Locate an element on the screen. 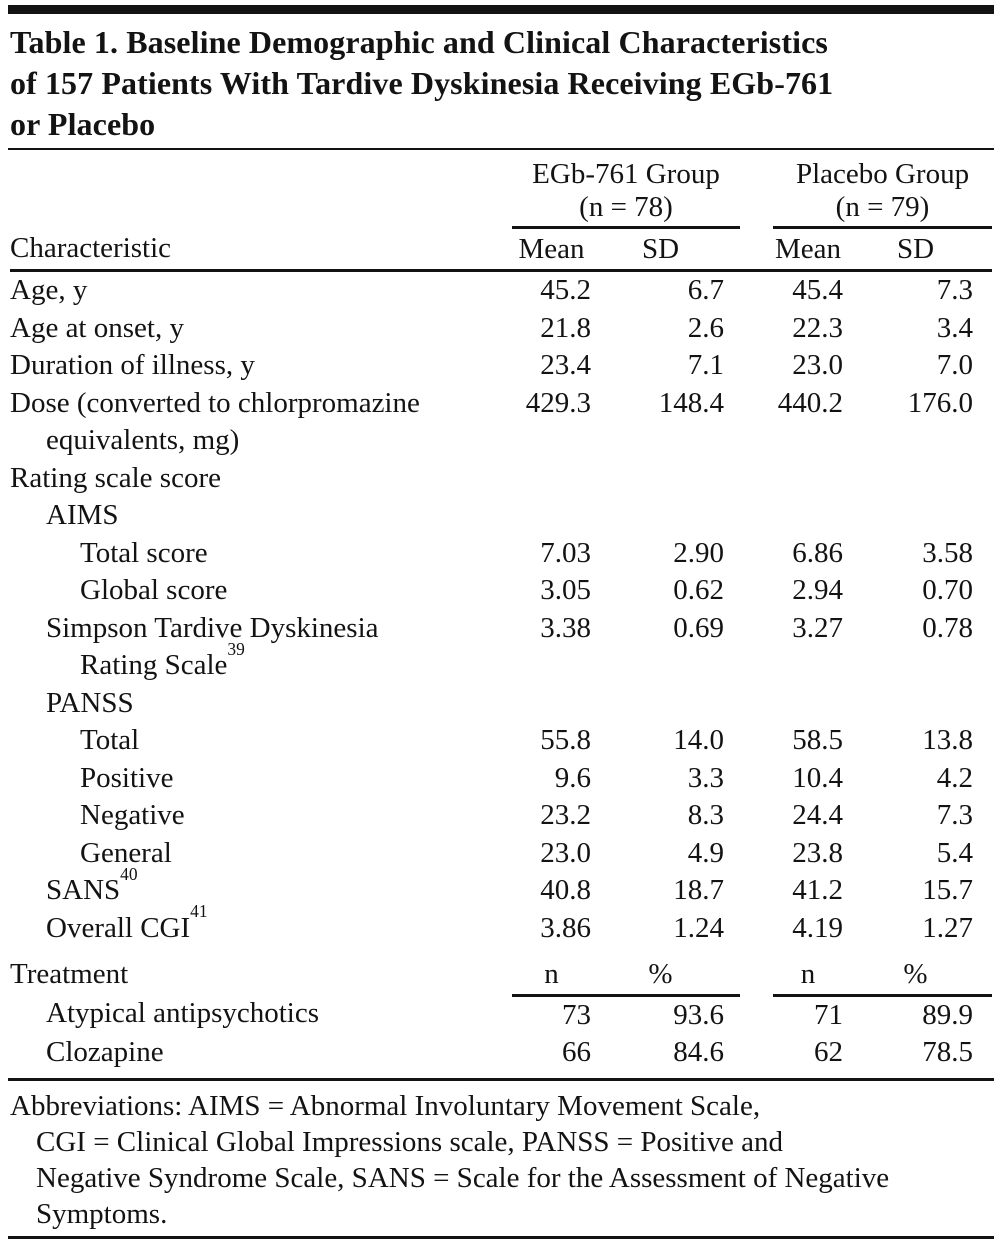  value-cell: 55.8 is located at coordinates (565, 740).